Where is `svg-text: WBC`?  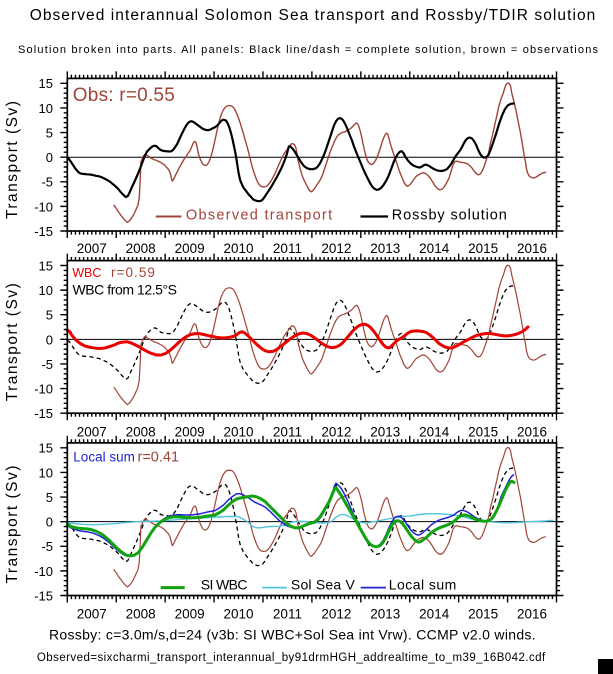
svg-text: WBC is located at coordinates (86, 273).